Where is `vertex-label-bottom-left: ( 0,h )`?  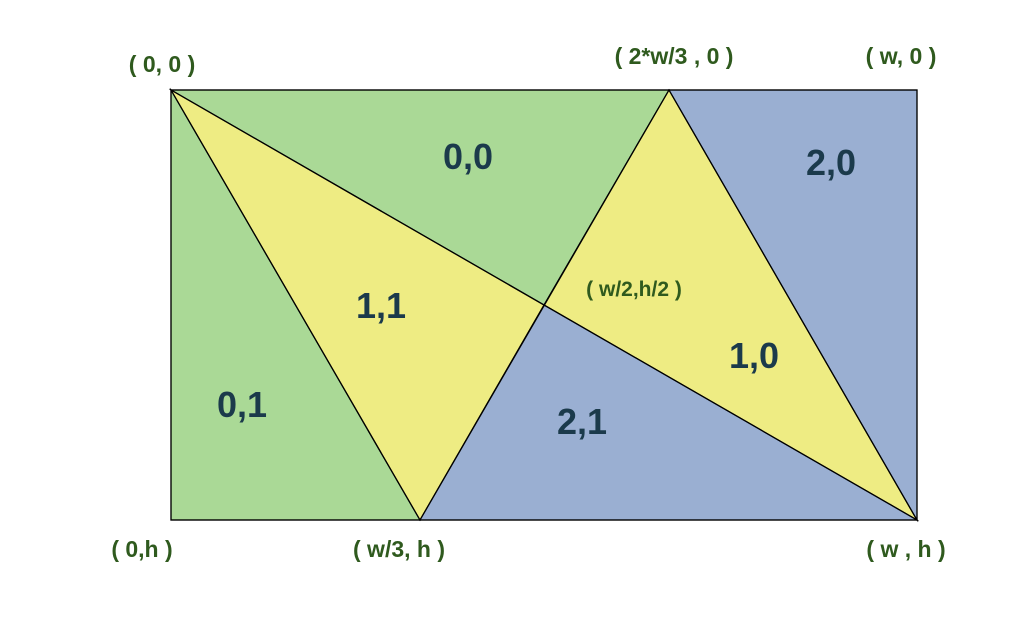 vertex-label-bottom-left: ( 0,h ) is located at coordinates (141, 549).